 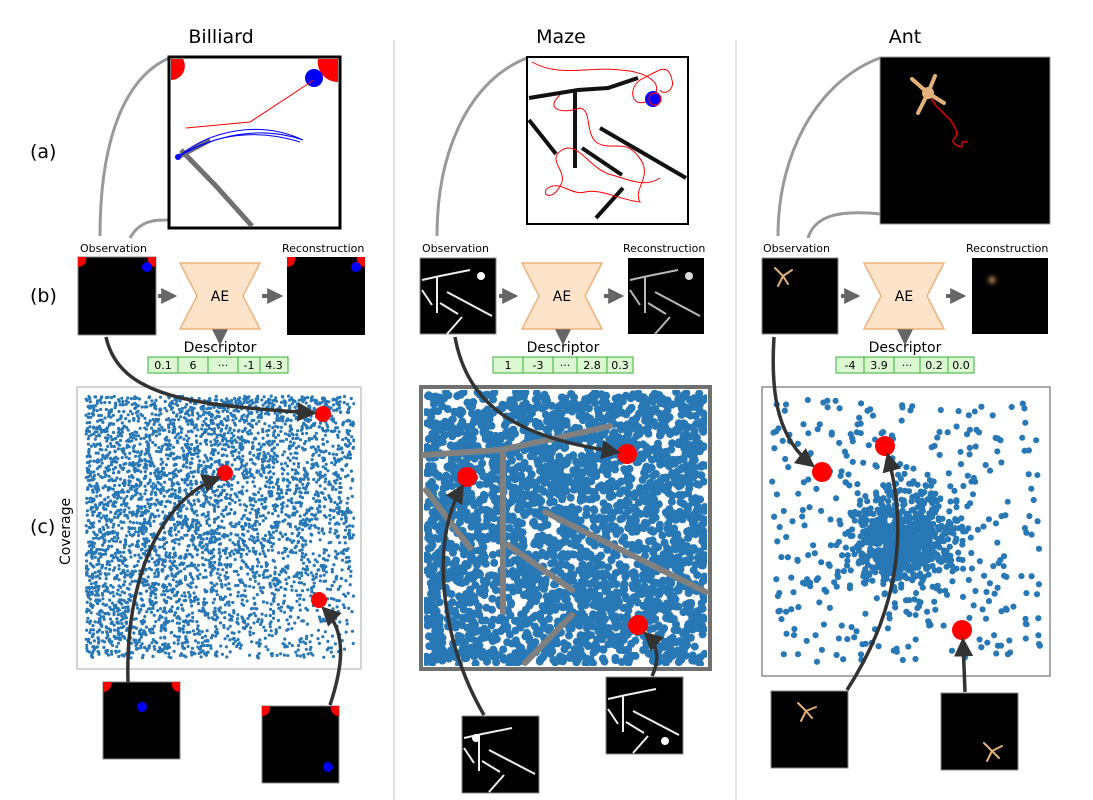 What do you see at coordinates (1010, 296) in the screenshot?
I see `reconstruction-image` at bounding box center [1010, 296].